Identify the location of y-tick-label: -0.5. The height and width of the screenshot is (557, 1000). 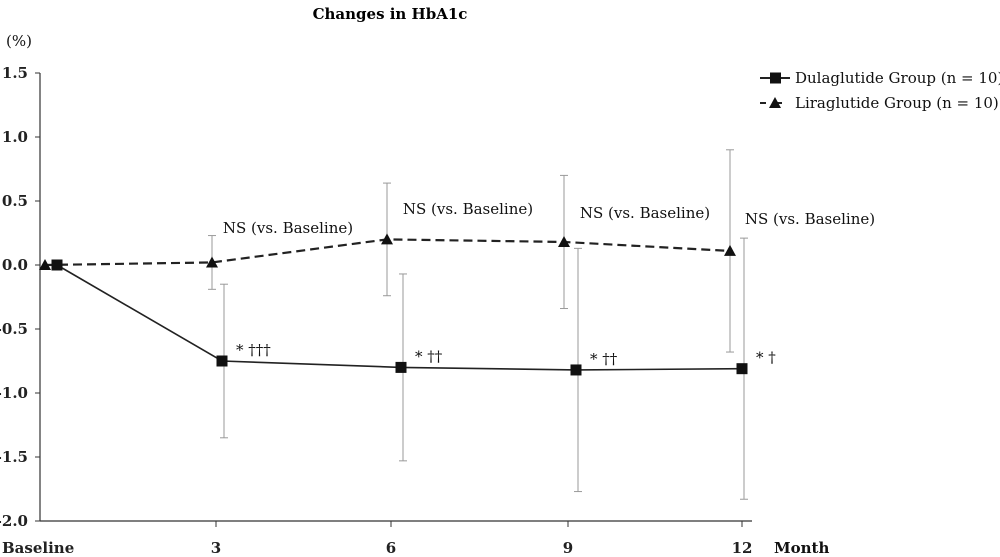
(14, 329).